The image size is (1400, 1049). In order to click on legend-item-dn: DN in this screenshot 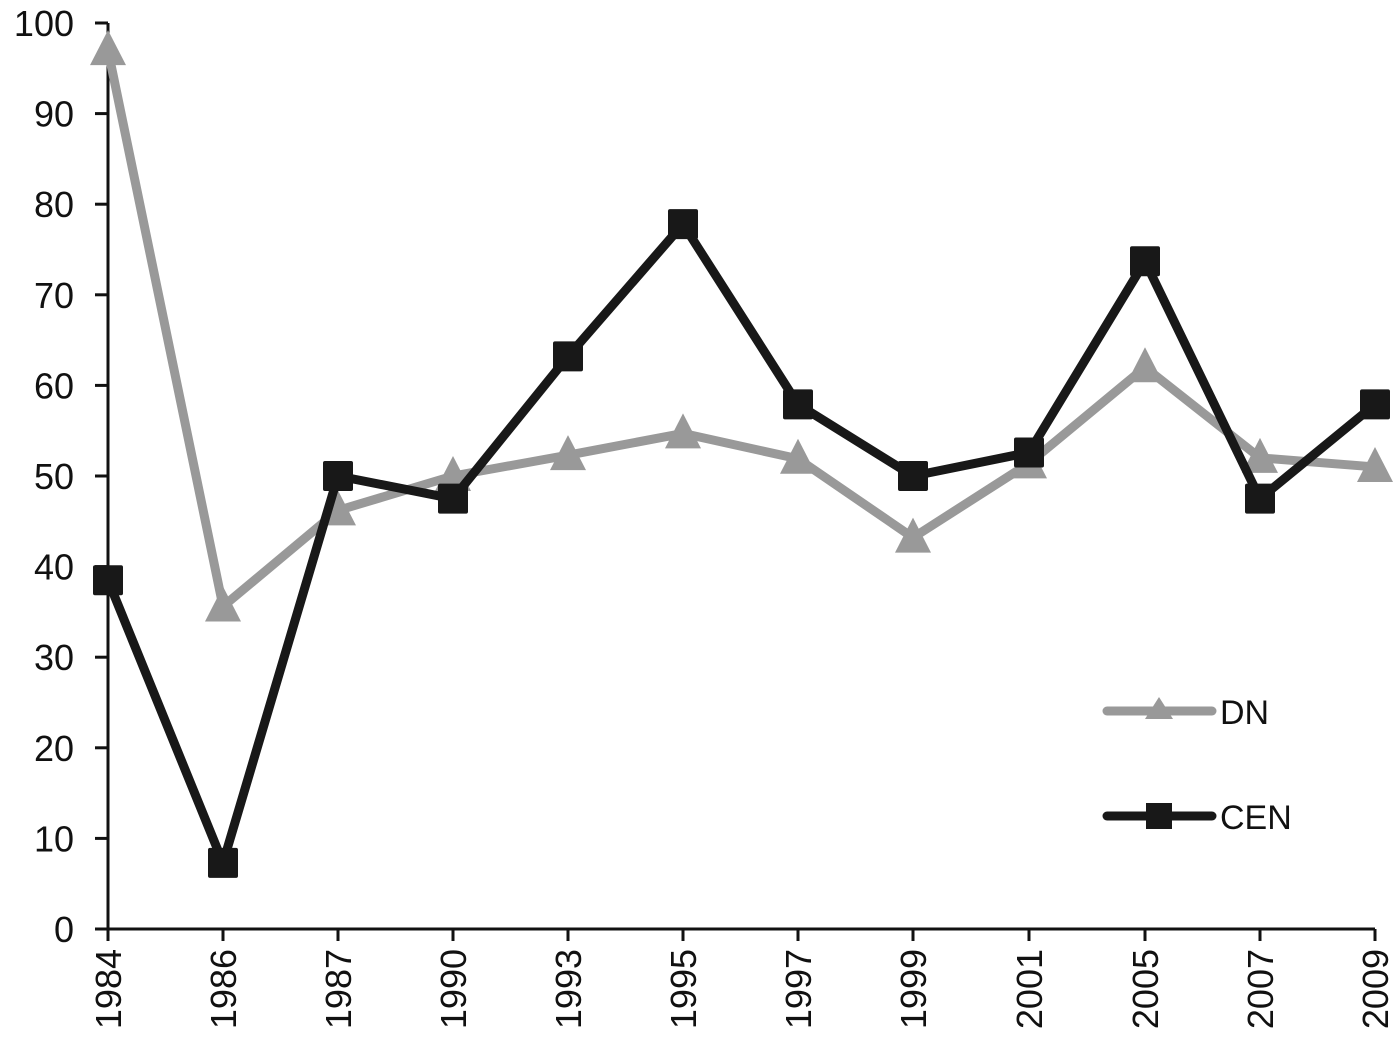, I will do `click(1185, 713)`.